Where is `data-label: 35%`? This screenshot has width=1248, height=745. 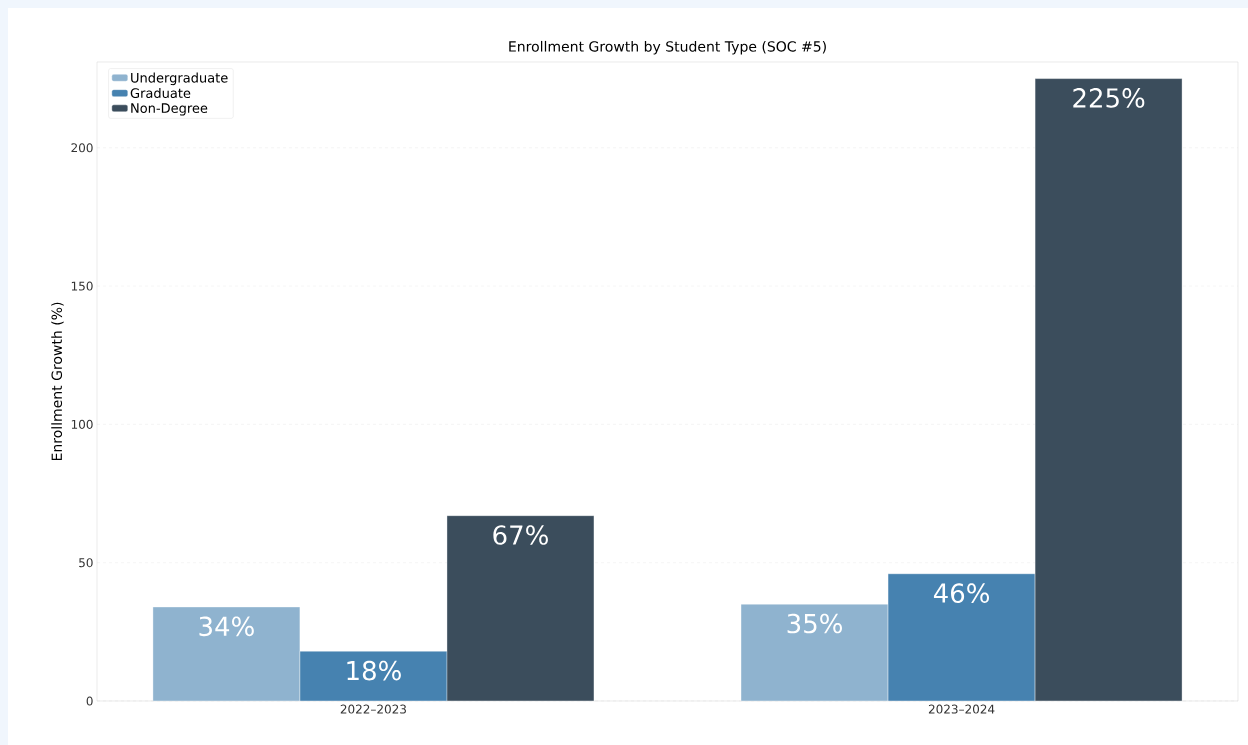
data-label: 35% is located at coordinates (814, 623).